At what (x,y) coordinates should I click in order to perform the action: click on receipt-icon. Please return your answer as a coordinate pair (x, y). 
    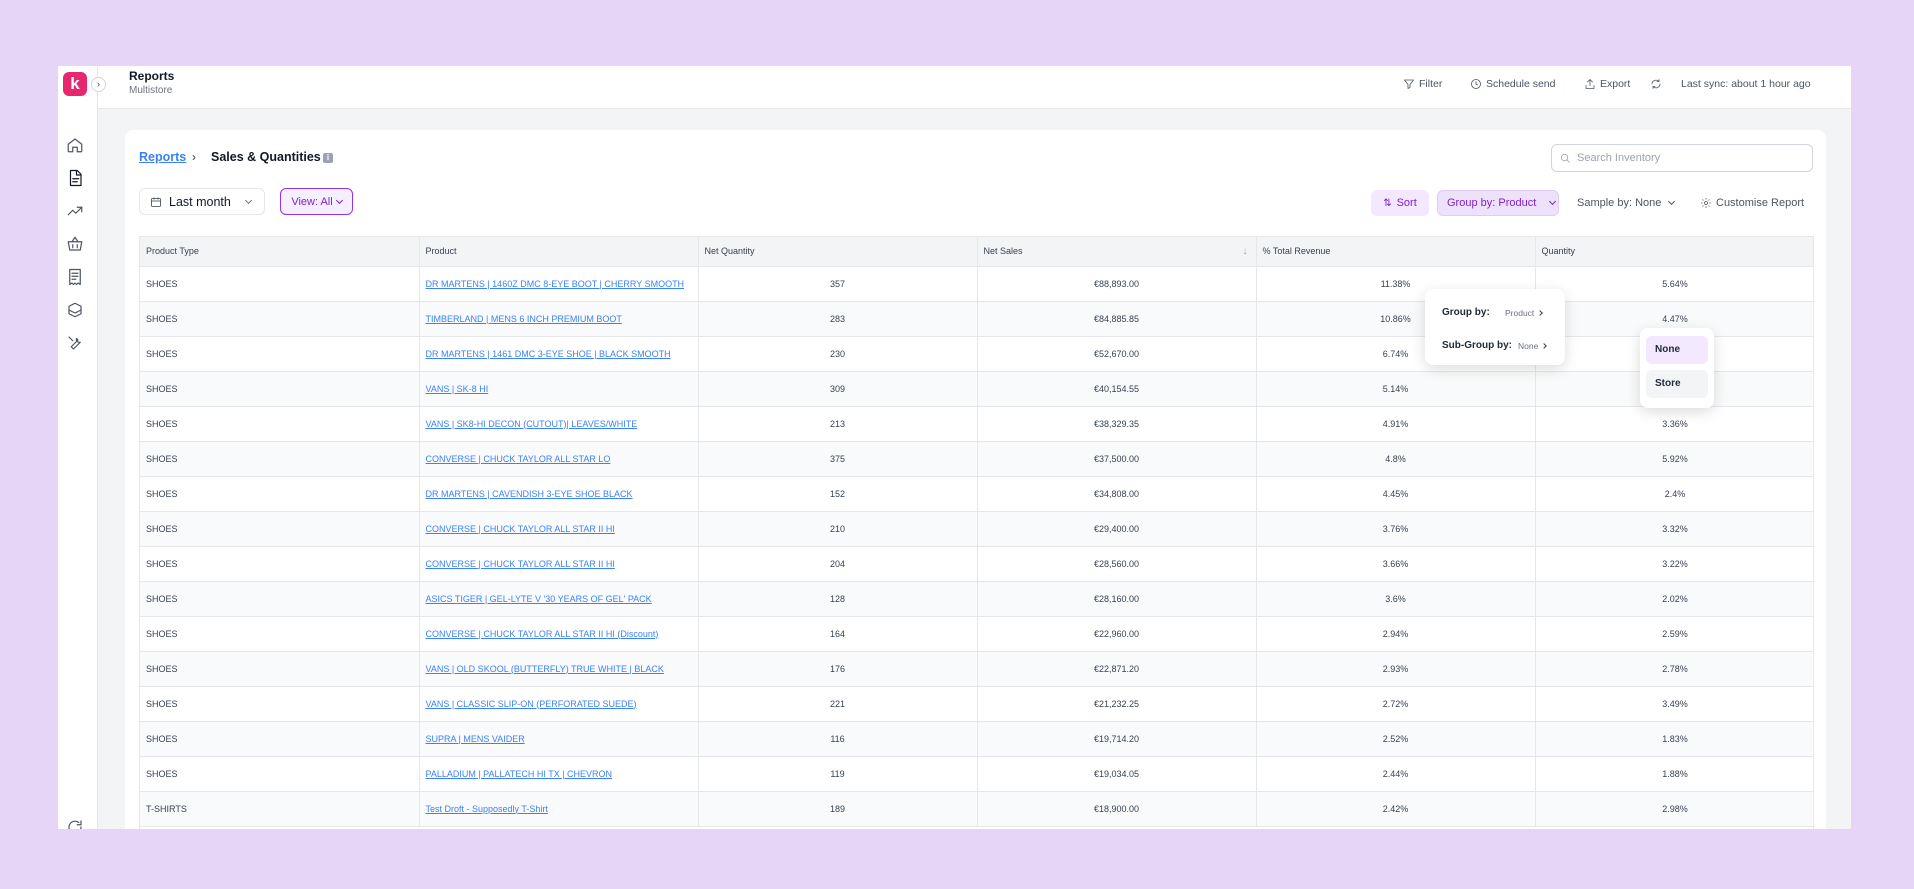
    Looking at the image, I should click on (75, 277).